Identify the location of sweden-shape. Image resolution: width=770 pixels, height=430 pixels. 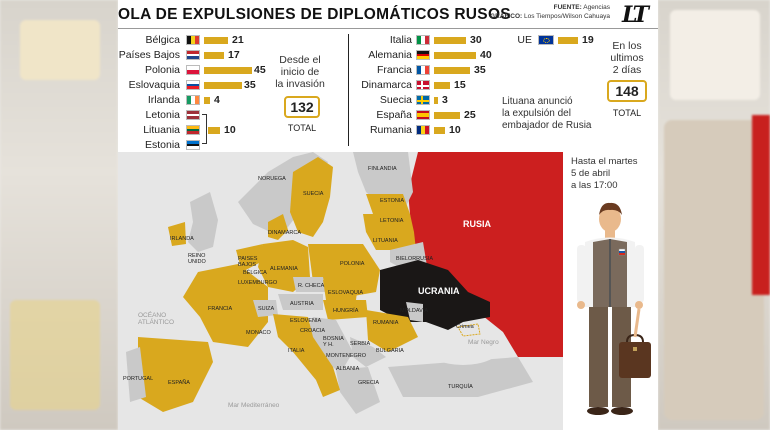
(311, 197).